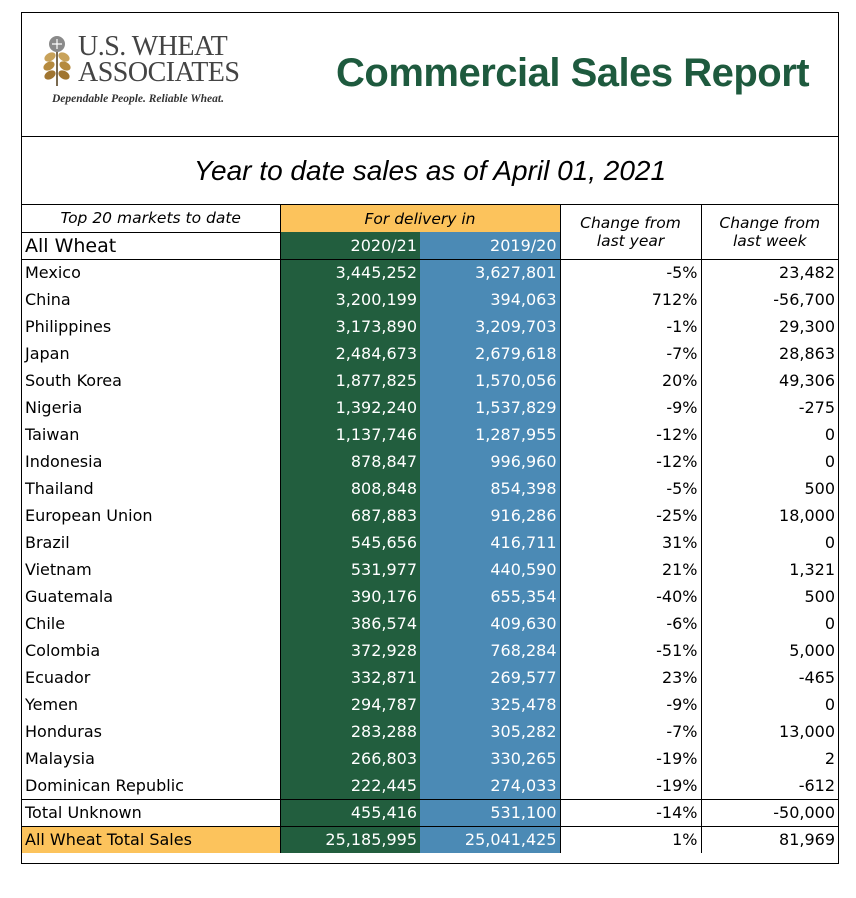 This screenshot has height=898, width=856. What do you see at coordinates (816, 407) in the screenshot?
I see `row-change-week: -275` at bounding box center [816, 407].